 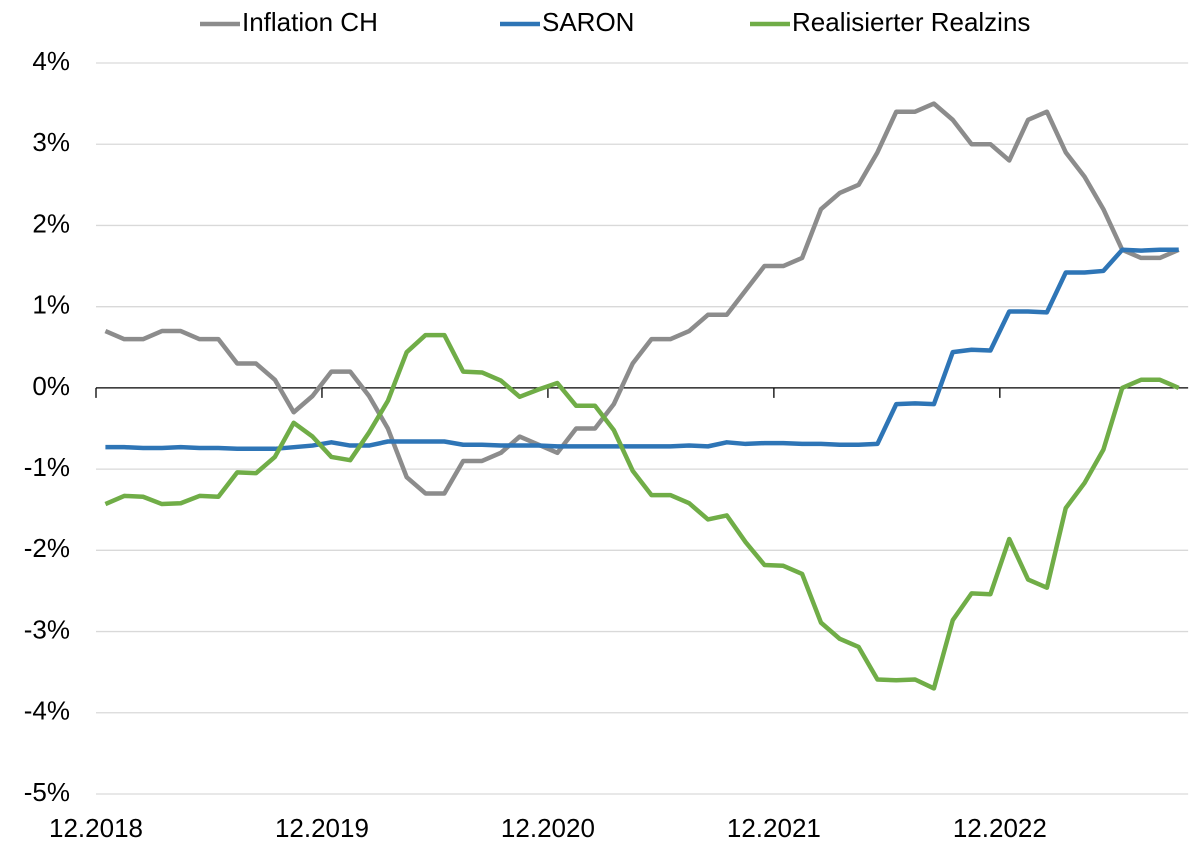 I want to click on x-tick-label: 12.2018, so click(x=96, y=828).